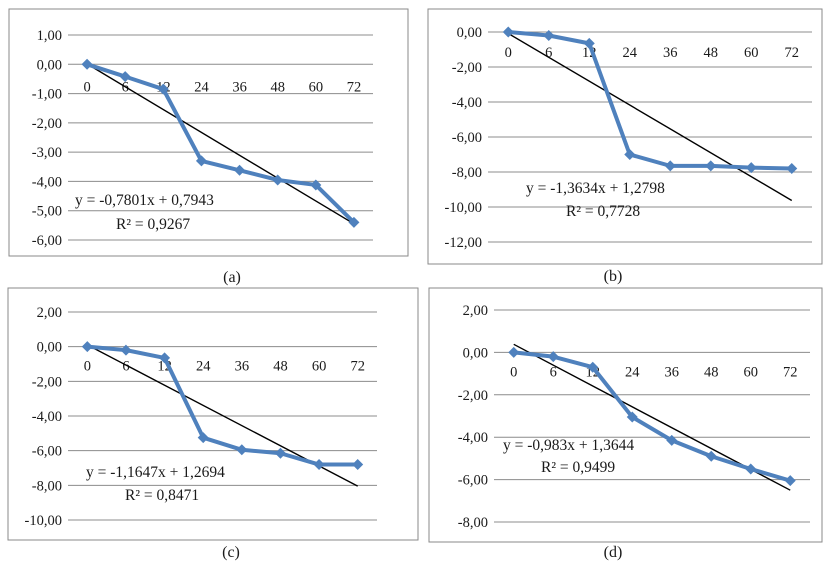 The width and height of the screenshot is (828, 565). Describe the element at coordinates (595, 188) in the screenshot. I see `chart-b-trend-equation: y = -1,3634x + 1,2798` at that location.